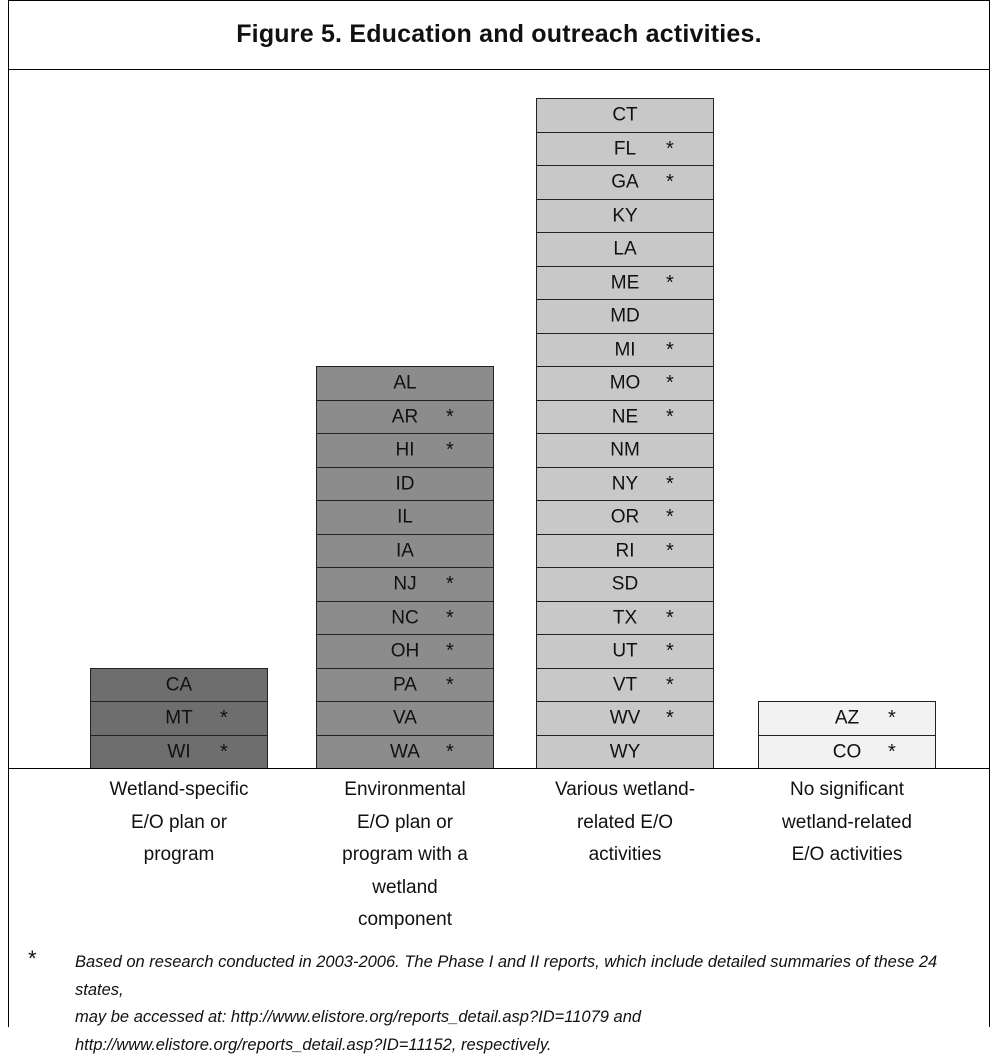 The image size is (991, 1059). I want to click on state-abbr: VT, so click(625, 685).